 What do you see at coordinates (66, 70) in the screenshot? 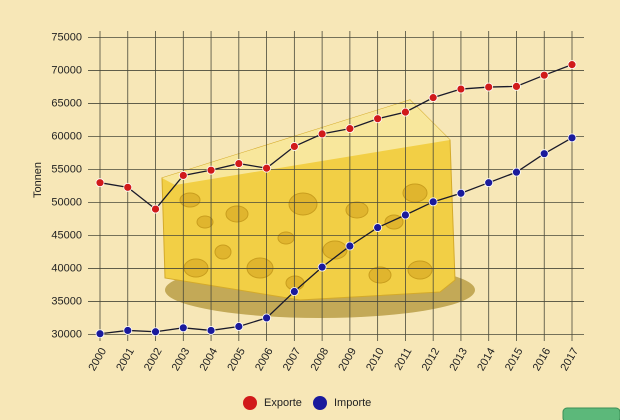
I see `y-tick-label: 70000` at bounding box center [66, 70].